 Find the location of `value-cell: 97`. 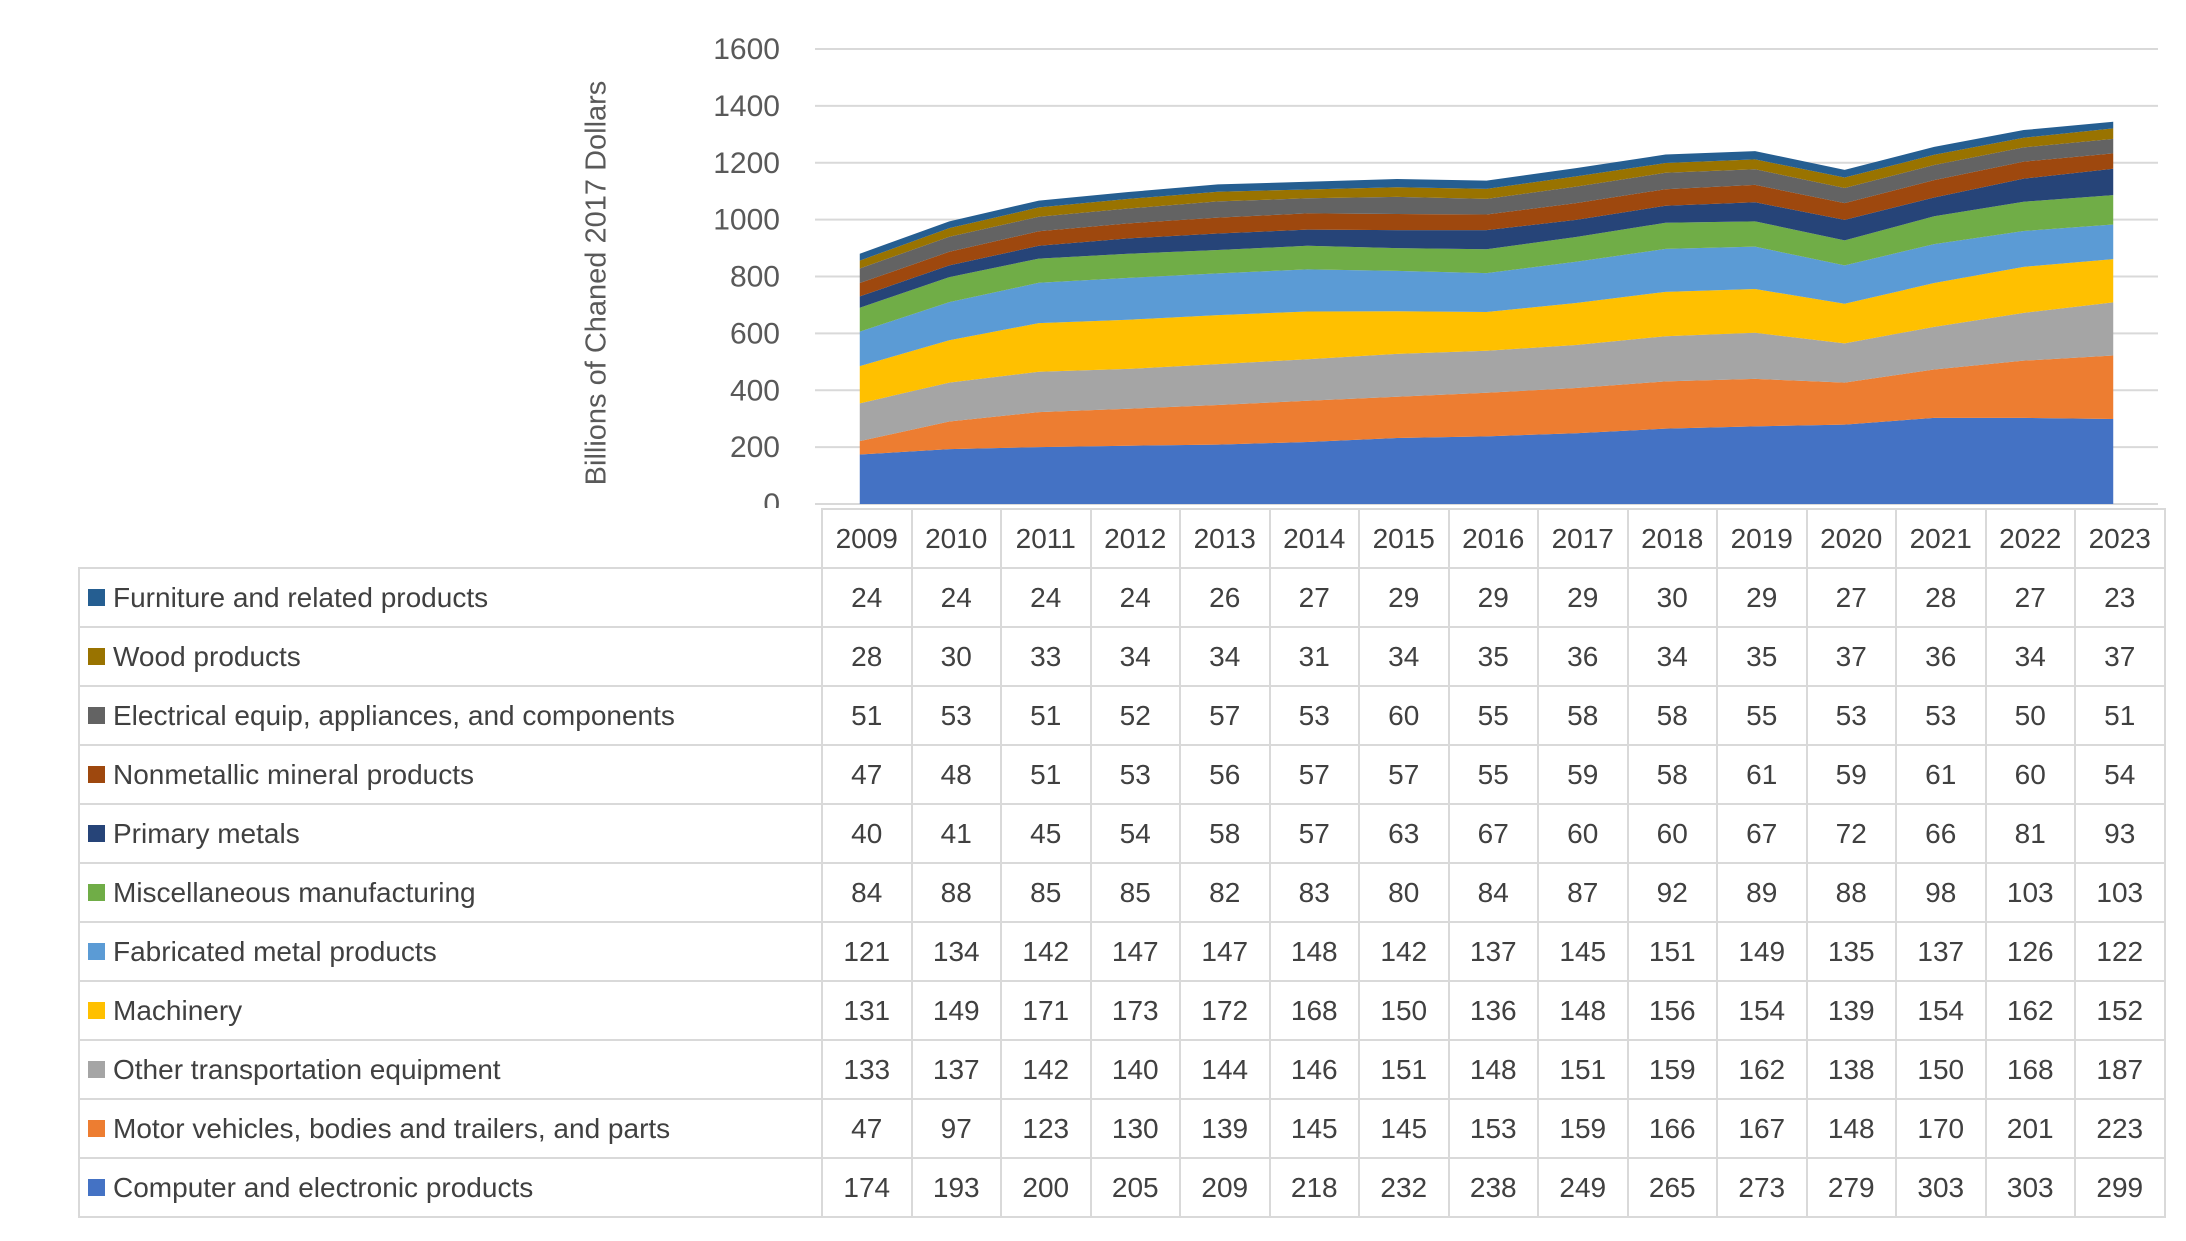

value-cell: 97 is located at coordinates (956, 1128).